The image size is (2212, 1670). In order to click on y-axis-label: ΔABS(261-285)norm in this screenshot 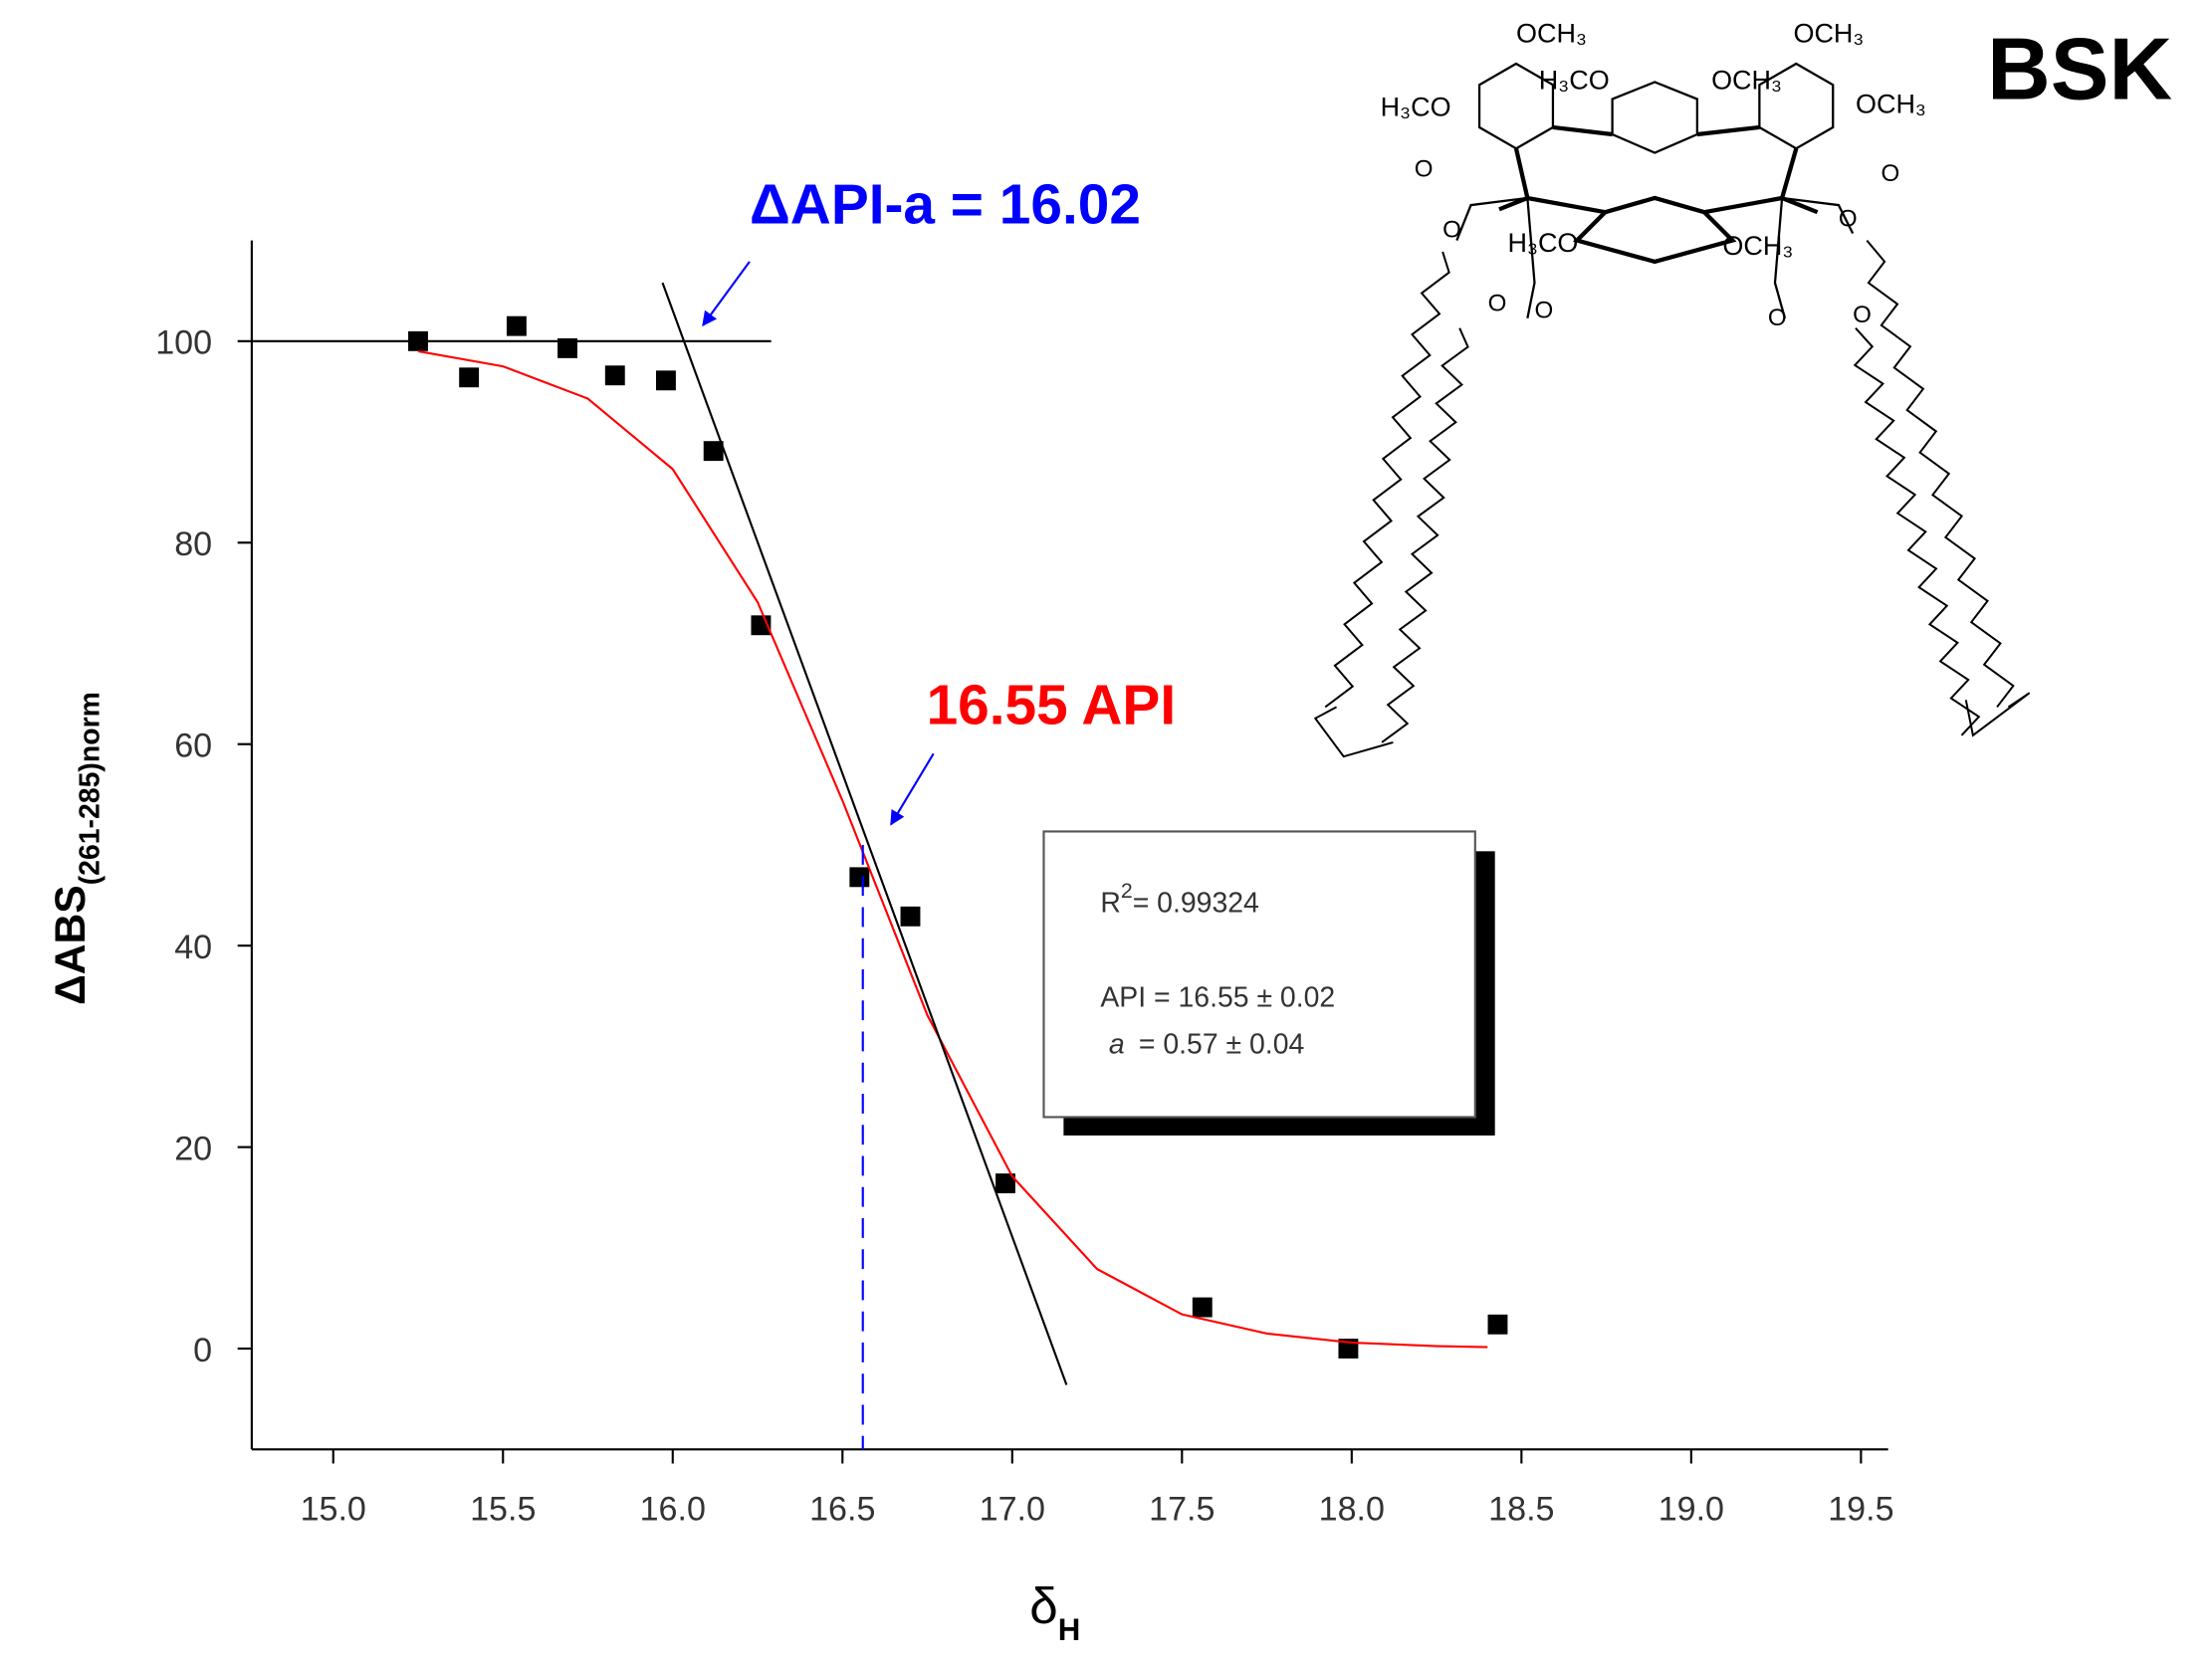, I will do `click(76, 848)`.